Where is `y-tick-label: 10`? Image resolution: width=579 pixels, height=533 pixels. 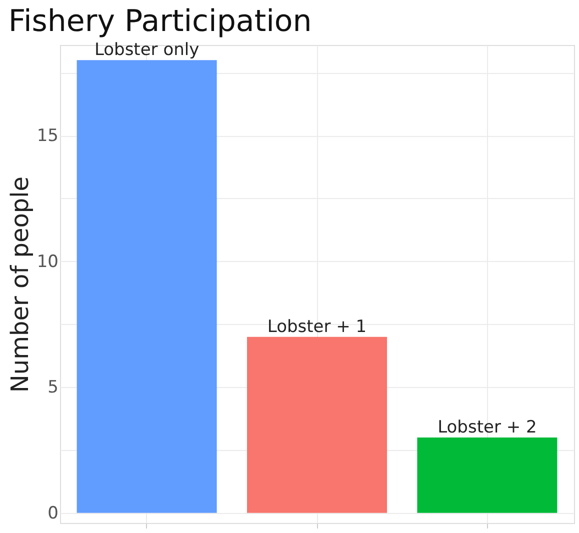 y-tick-label: 10 is located at coordinates (47, 262).